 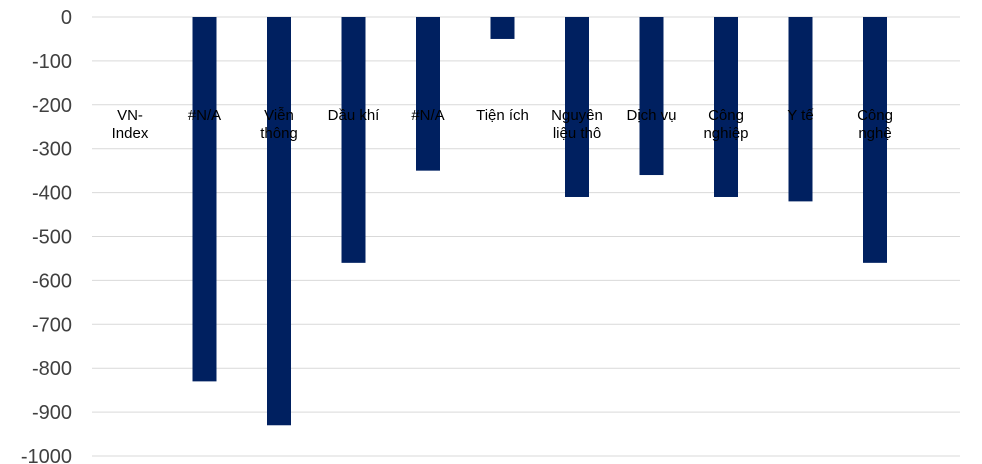 What do you see at coordinates (52, 369) in the screenshot?
I see `y-tick-label: -800` at bounding box center [52, 369].